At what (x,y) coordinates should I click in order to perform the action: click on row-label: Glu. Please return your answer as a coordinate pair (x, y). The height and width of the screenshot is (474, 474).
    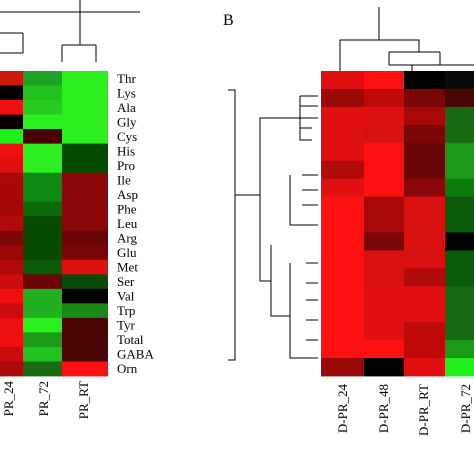
    Looking at the image, I should click on (127, 252).